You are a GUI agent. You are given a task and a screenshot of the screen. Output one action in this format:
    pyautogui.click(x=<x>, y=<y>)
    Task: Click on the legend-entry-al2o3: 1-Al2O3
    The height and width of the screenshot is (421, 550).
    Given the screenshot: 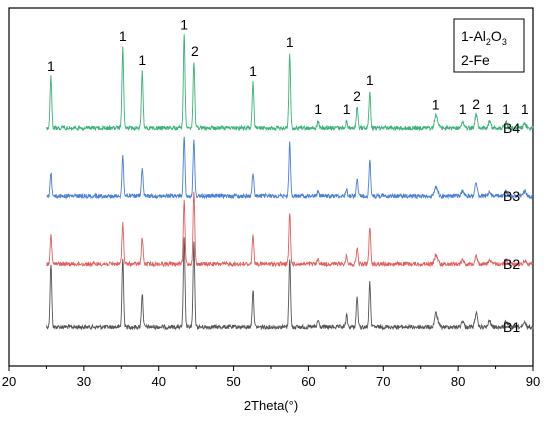 What is the action you would take?
    pyautogui.click(x=484, y=37)
    